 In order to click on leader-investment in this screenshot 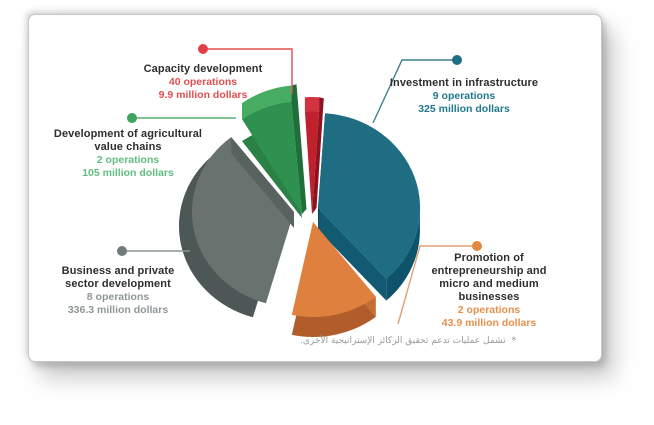, I will do `click(414, 91)`.